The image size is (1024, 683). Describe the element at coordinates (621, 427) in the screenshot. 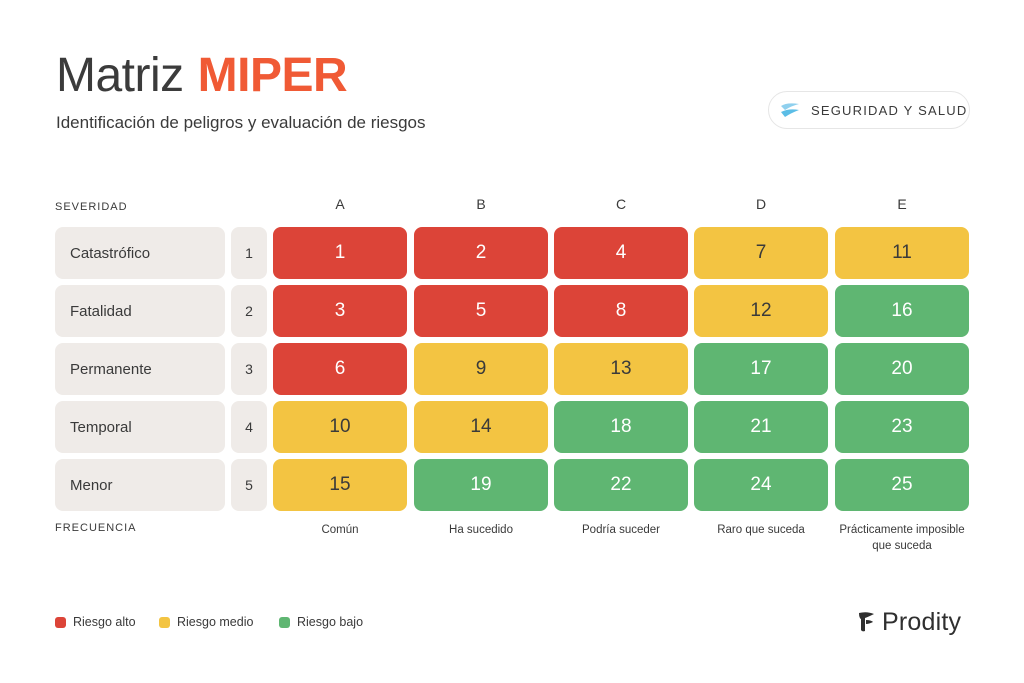

I see `risk-cell: 18` at that location.